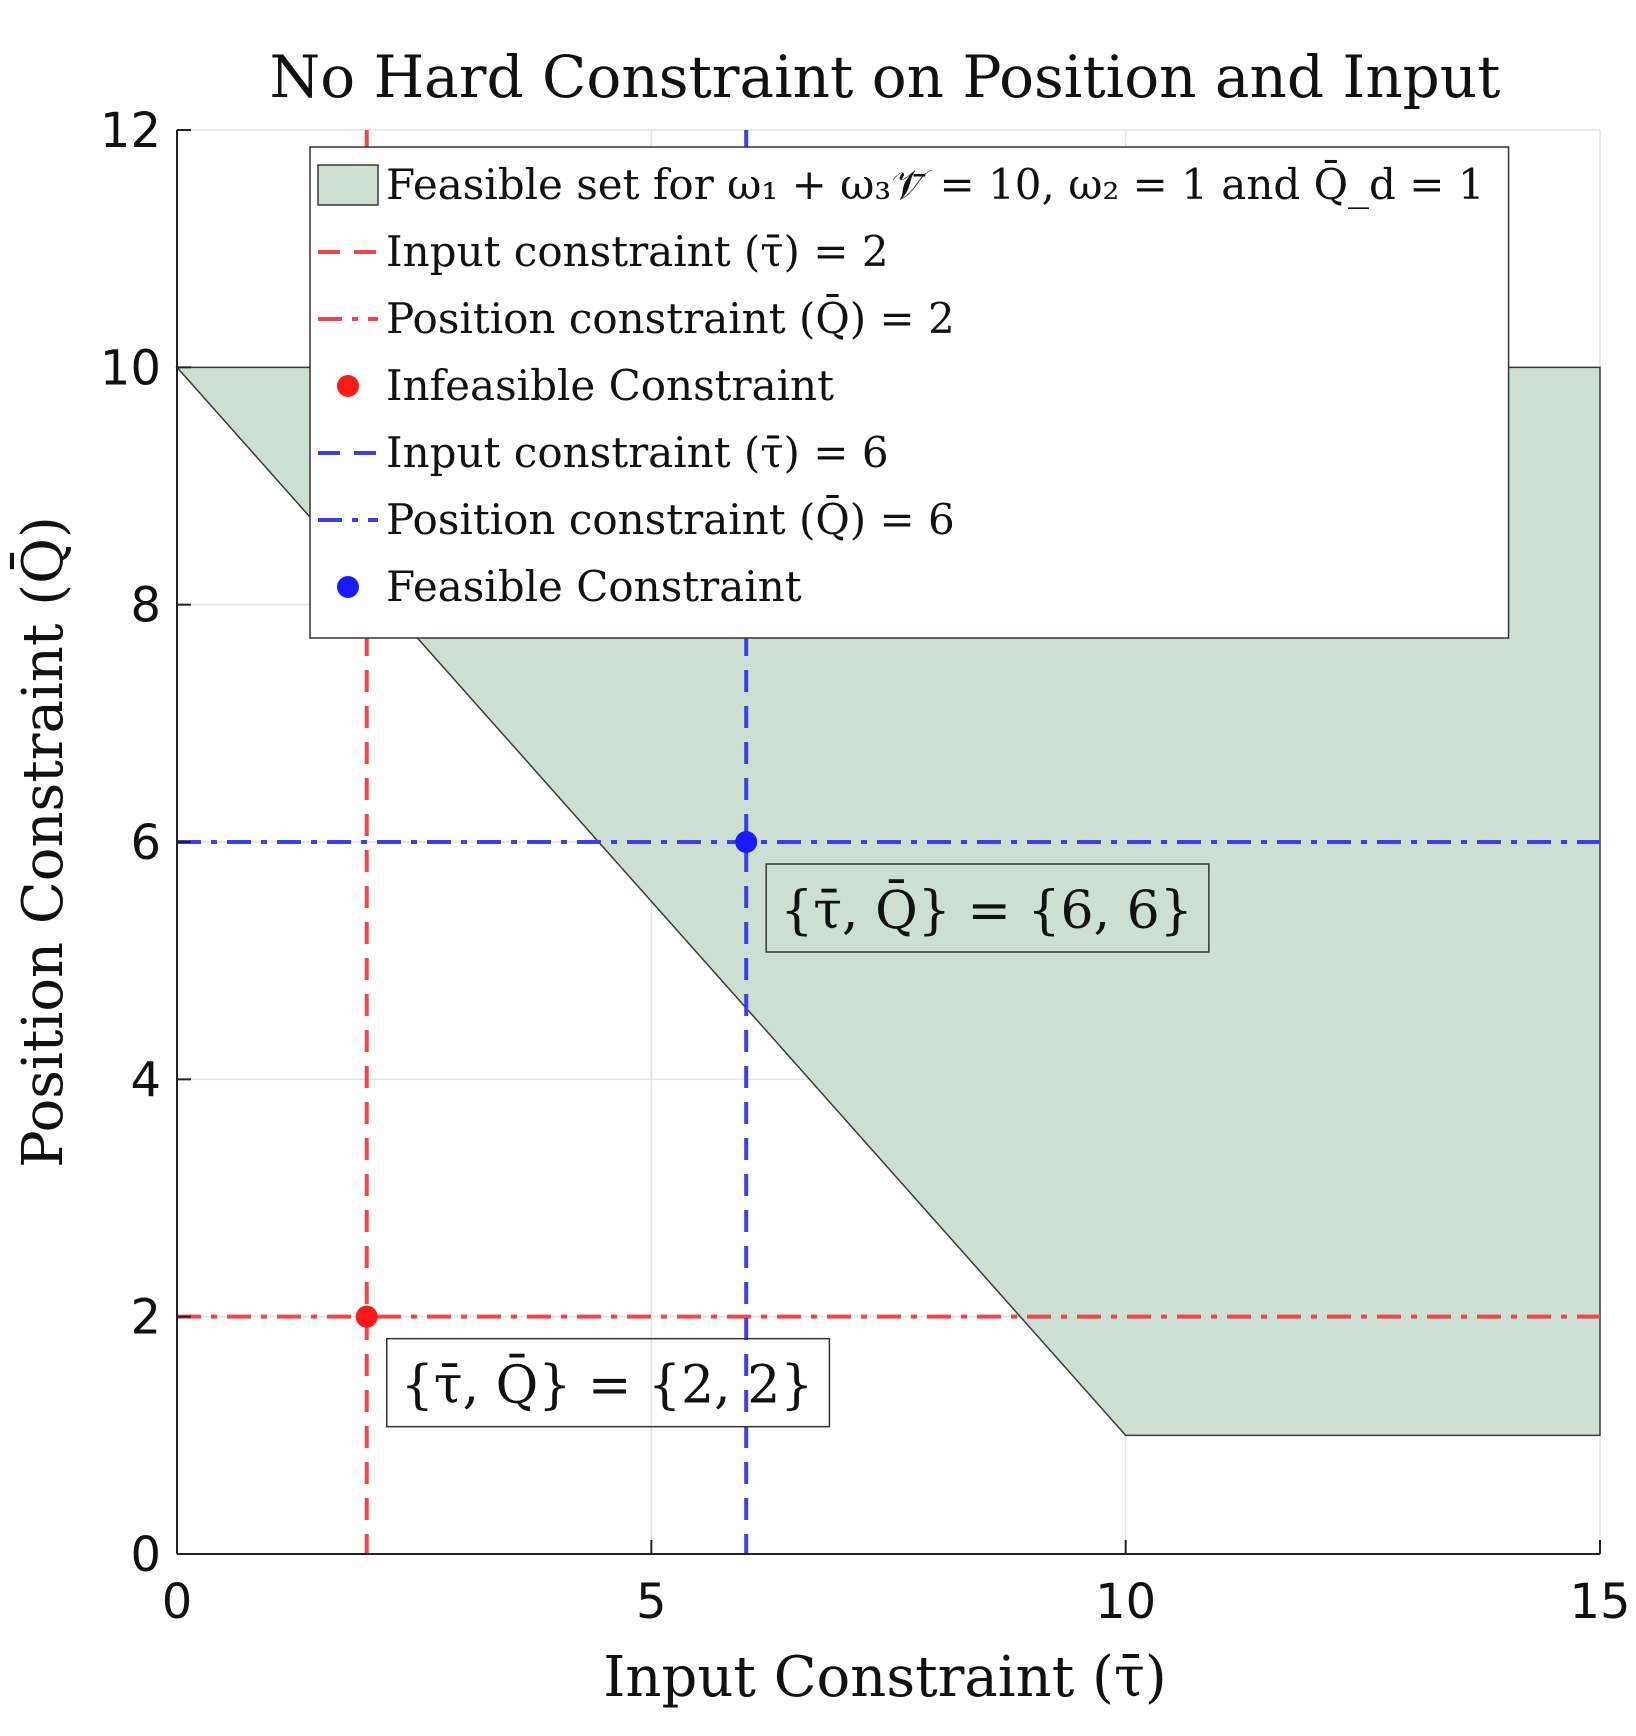 This screenshot has height=1736, width=1636. I want to click on legend-label: Feasible Constraint, so click(594, 586).